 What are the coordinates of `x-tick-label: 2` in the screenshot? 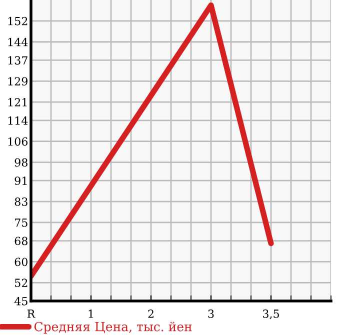 It's located at (151, 314).